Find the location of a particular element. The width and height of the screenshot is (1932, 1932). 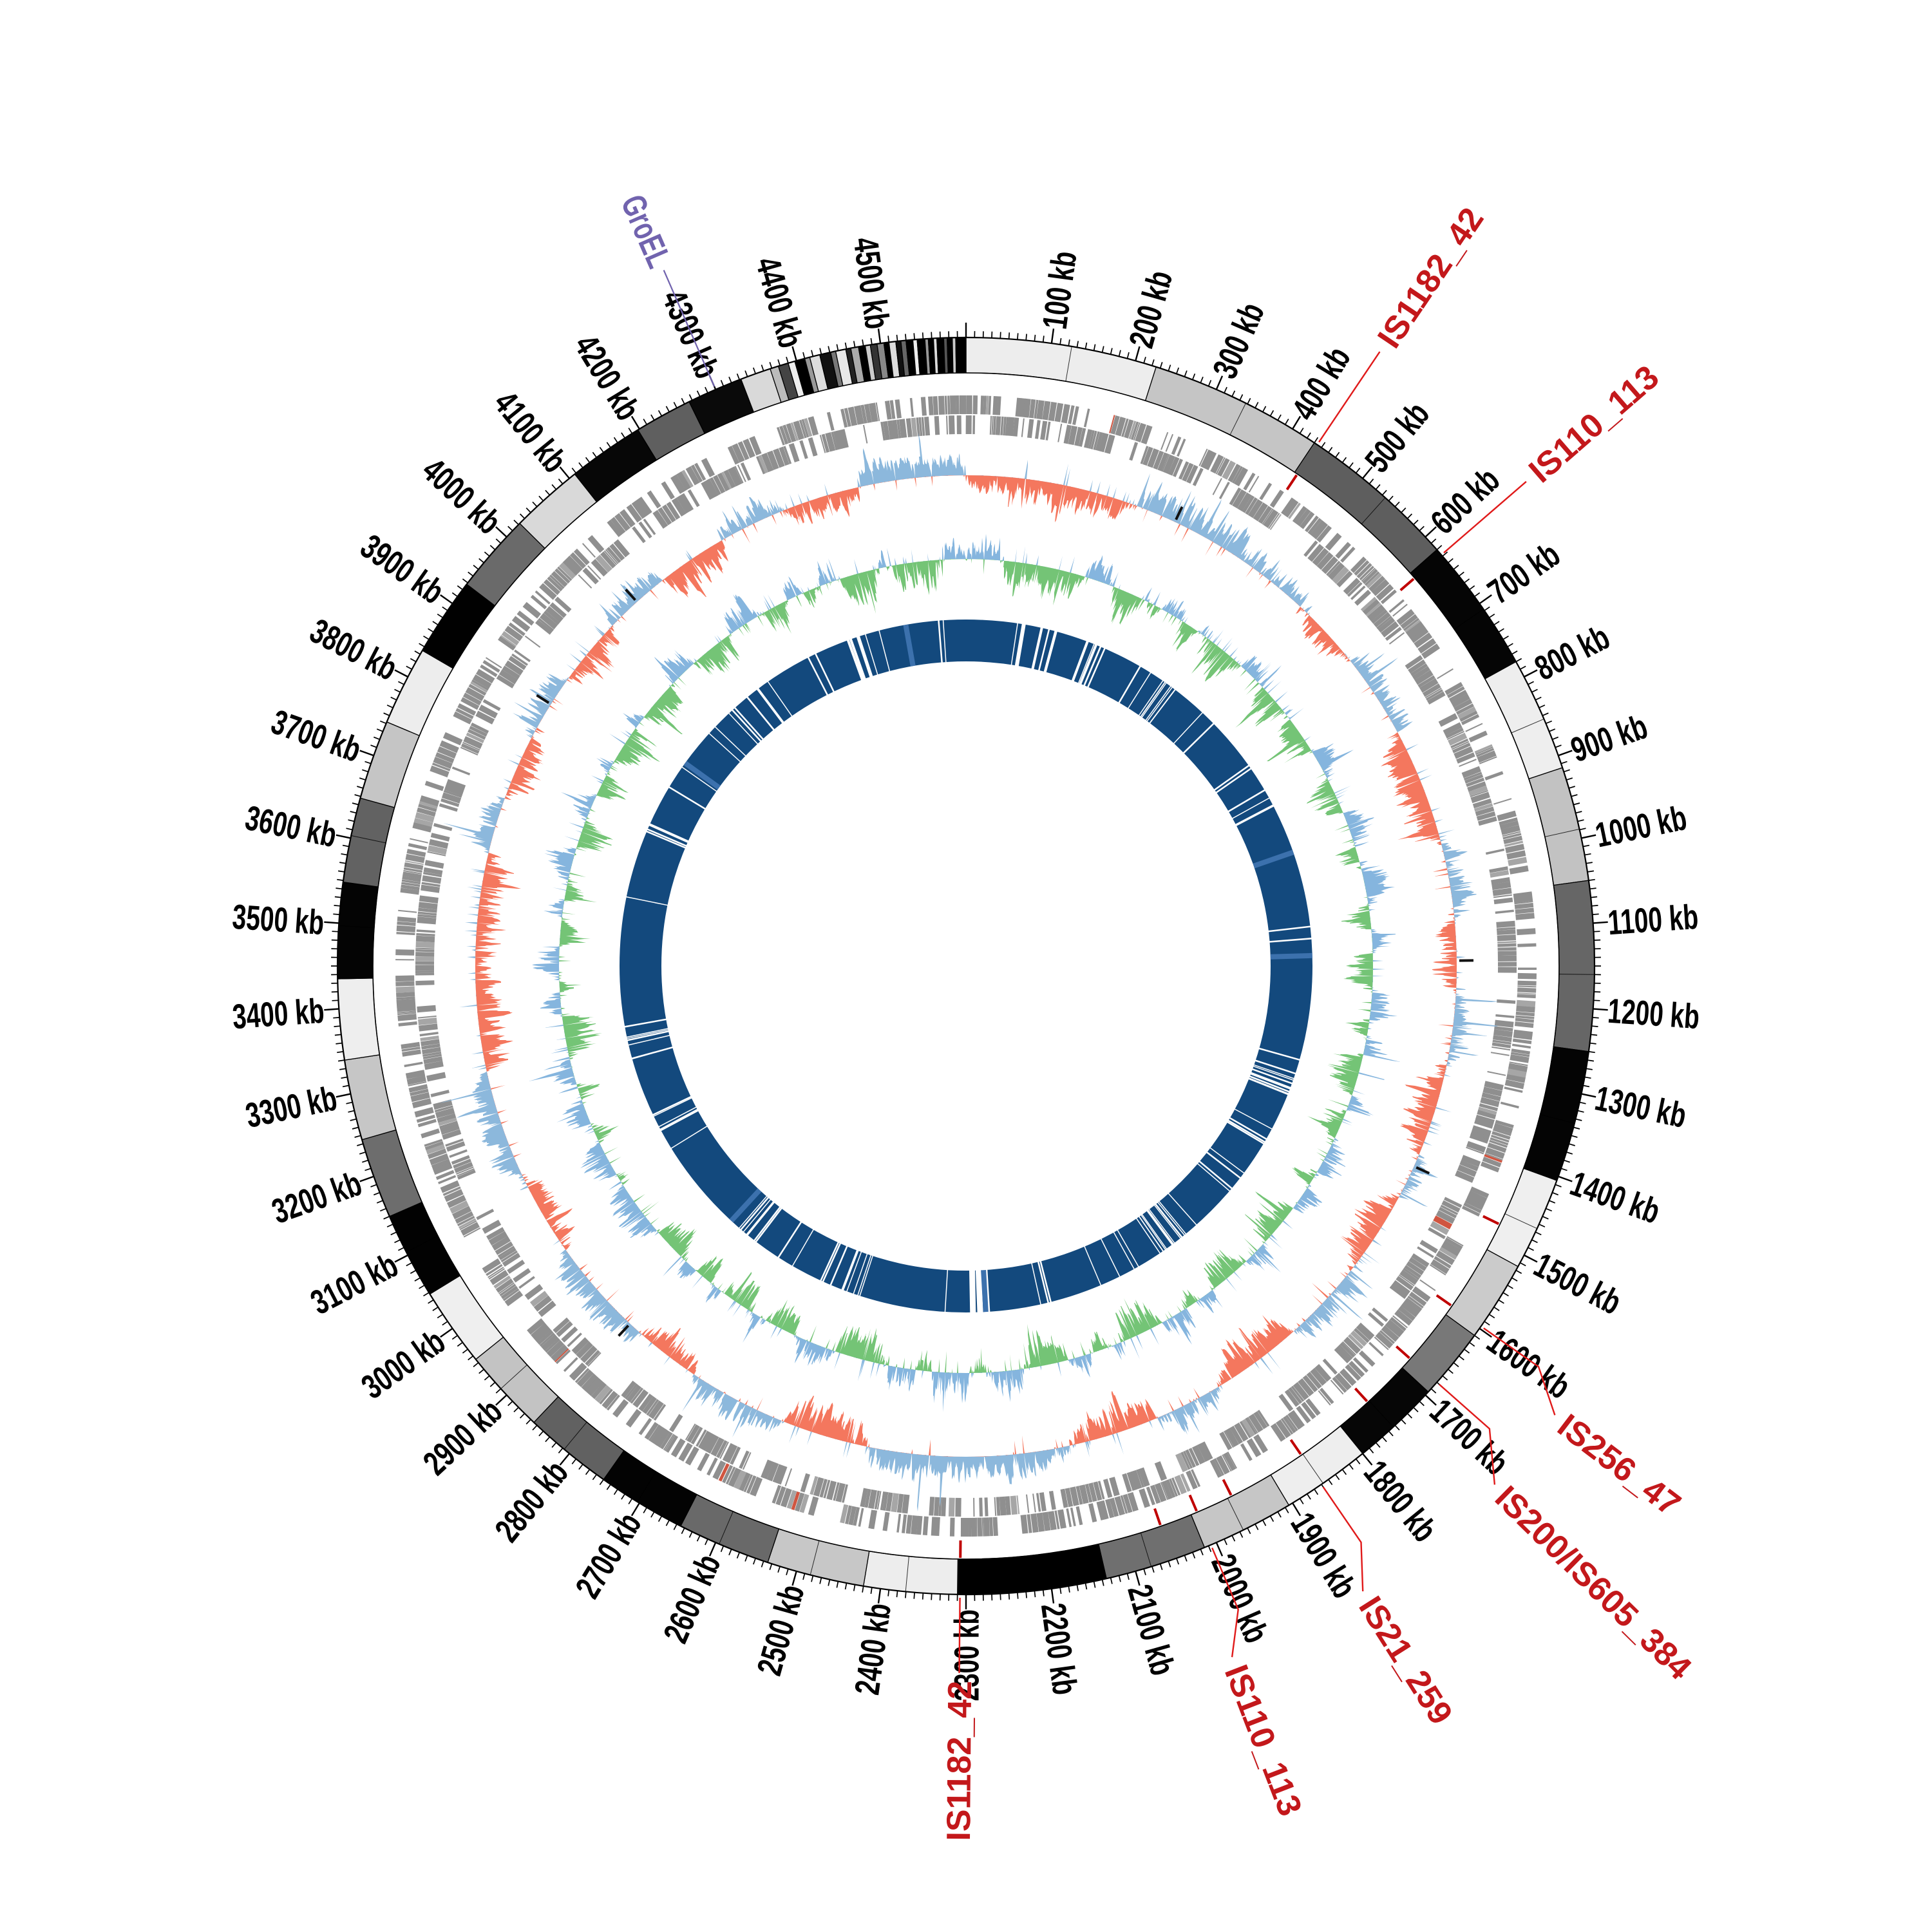

svg-text: 3400 kb is located at coordinates (278, 1013).